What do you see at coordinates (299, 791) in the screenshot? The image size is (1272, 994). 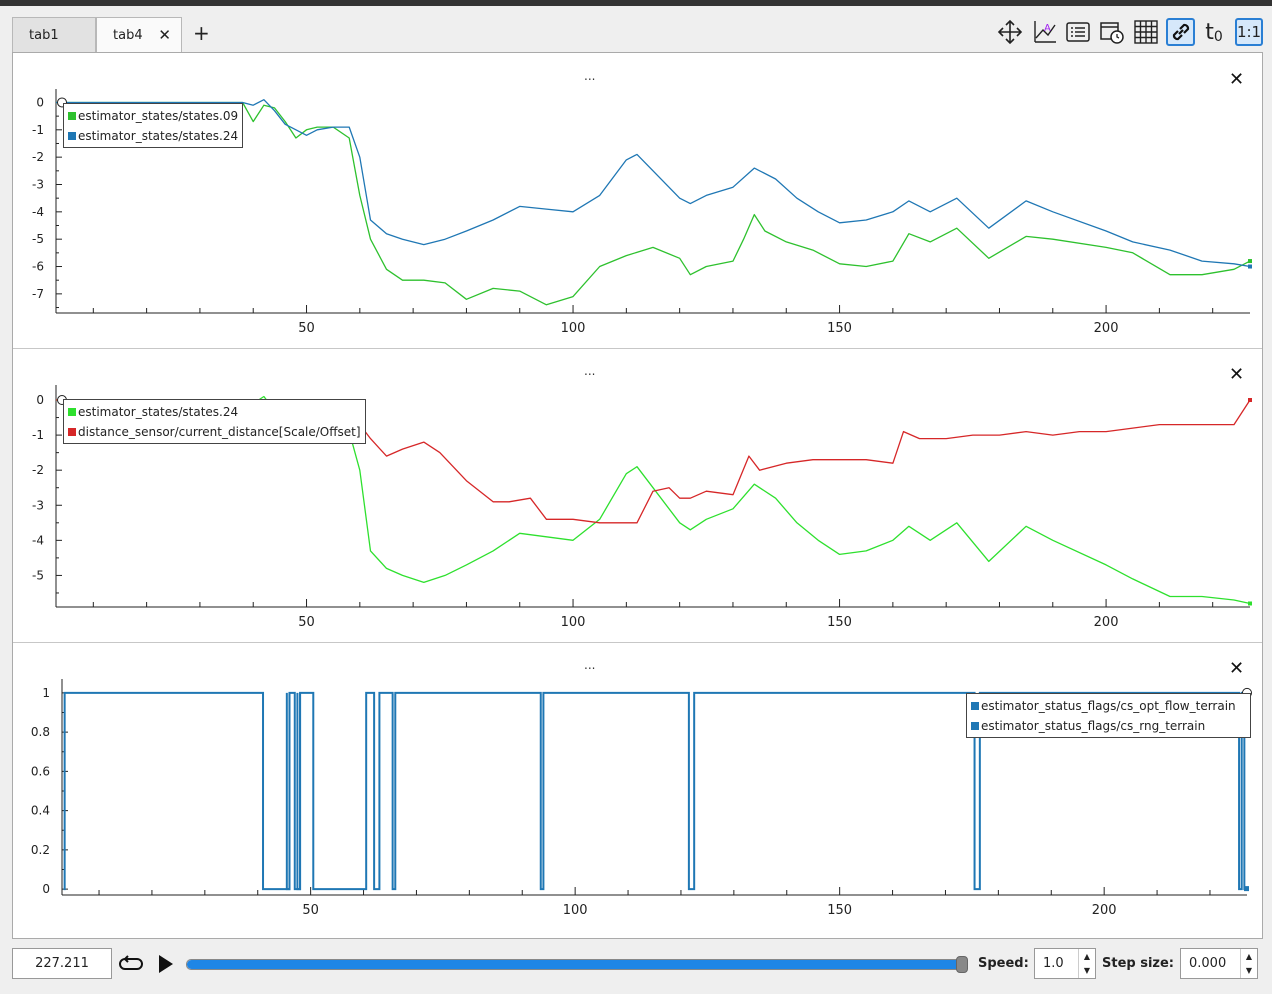 I see `series-spike` at bounding box center [299, 791].